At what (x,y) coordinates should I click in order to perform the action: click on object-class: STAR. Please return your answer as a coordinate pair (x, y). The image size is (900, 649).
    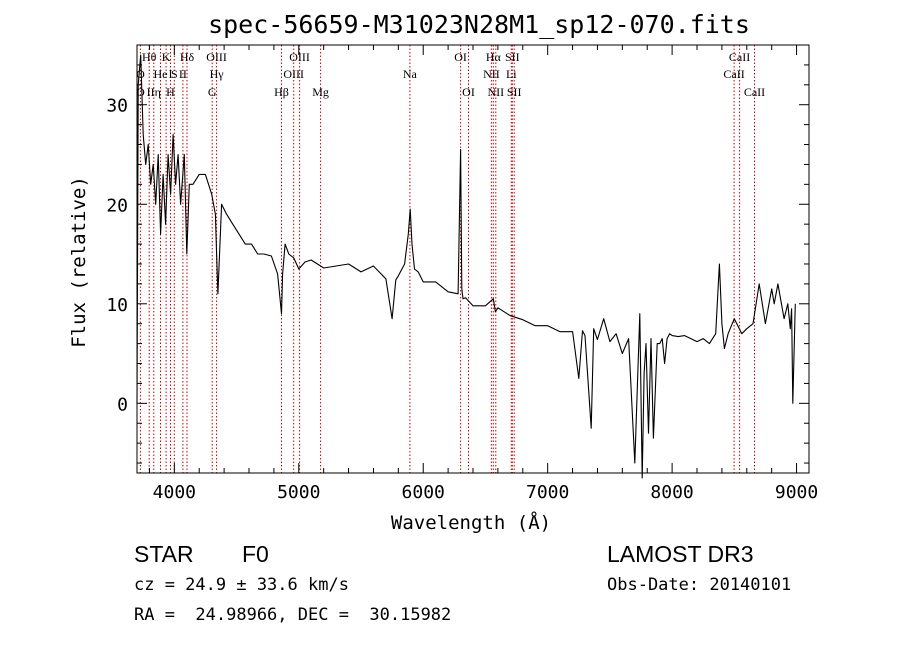
    Looking at the image, I should click on (164, 554).